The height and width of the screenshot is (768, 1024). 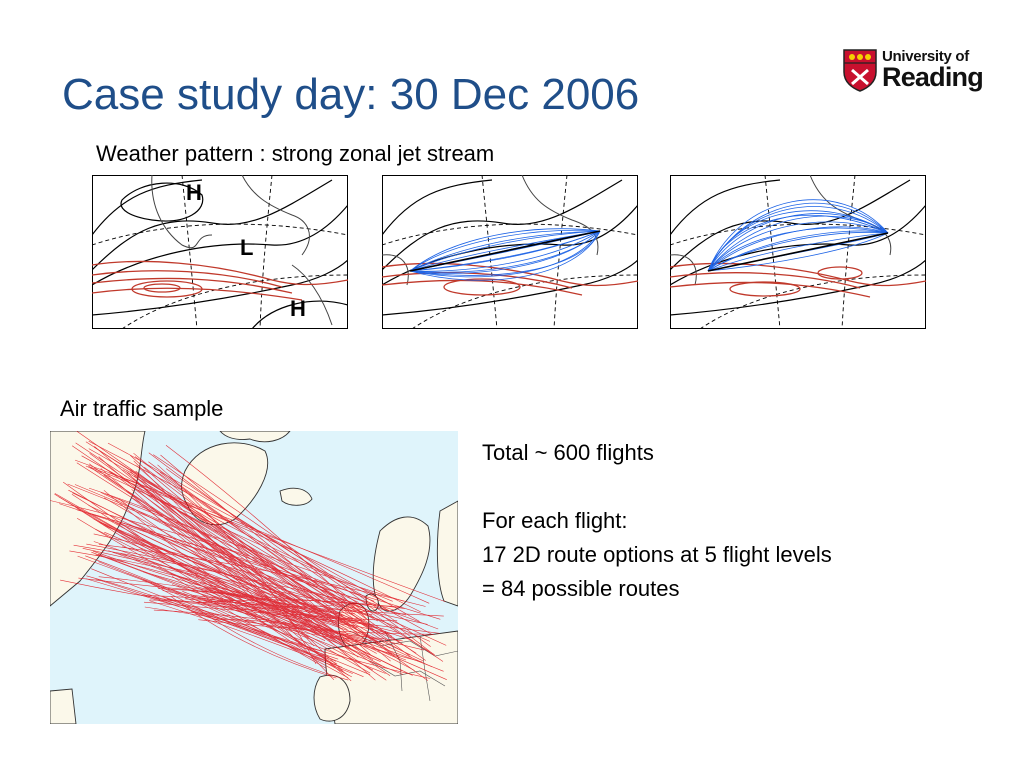 What do you see at coordinates (581, 588) in the screenshot?
I see `possible-routes-text: = 84 possible routes` at bounding box center [581, 588].